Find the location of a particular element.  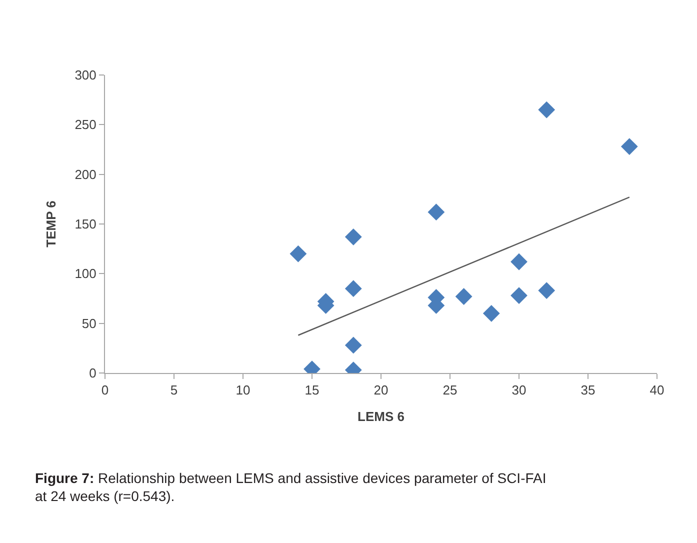

y-tick-label: 150 is located at coordinates (85, 224).